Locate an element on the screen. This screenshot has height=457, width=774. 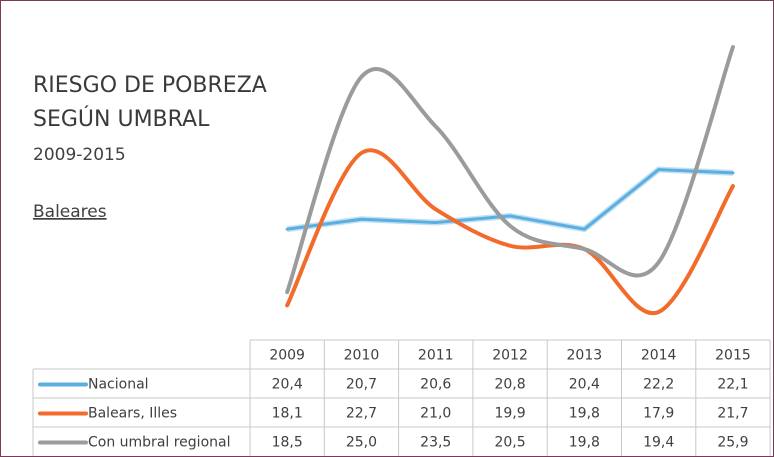
table-value: 18,5 is located at coordinates (287, 443).